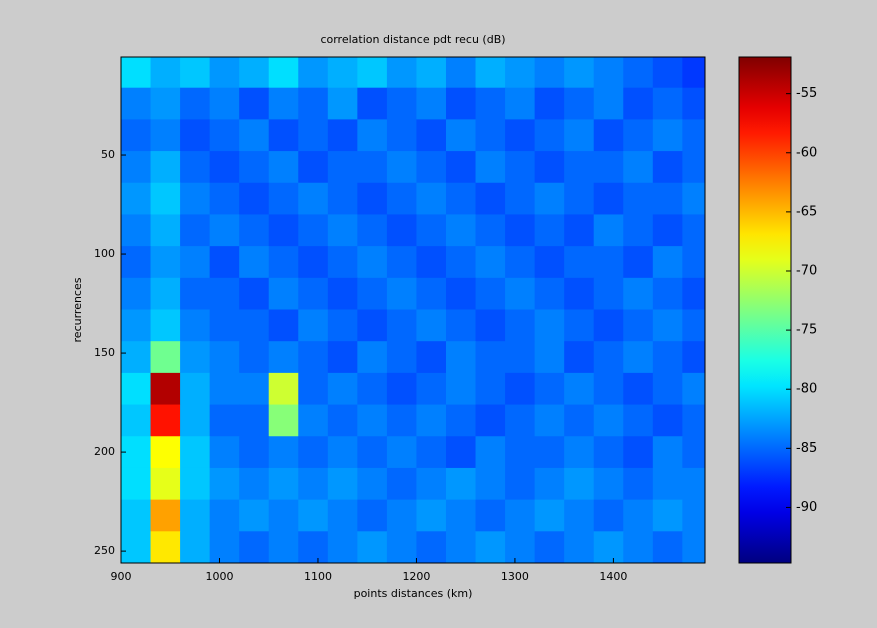  I want to click on colorbar-tick-label: -75, so click(806, 330).